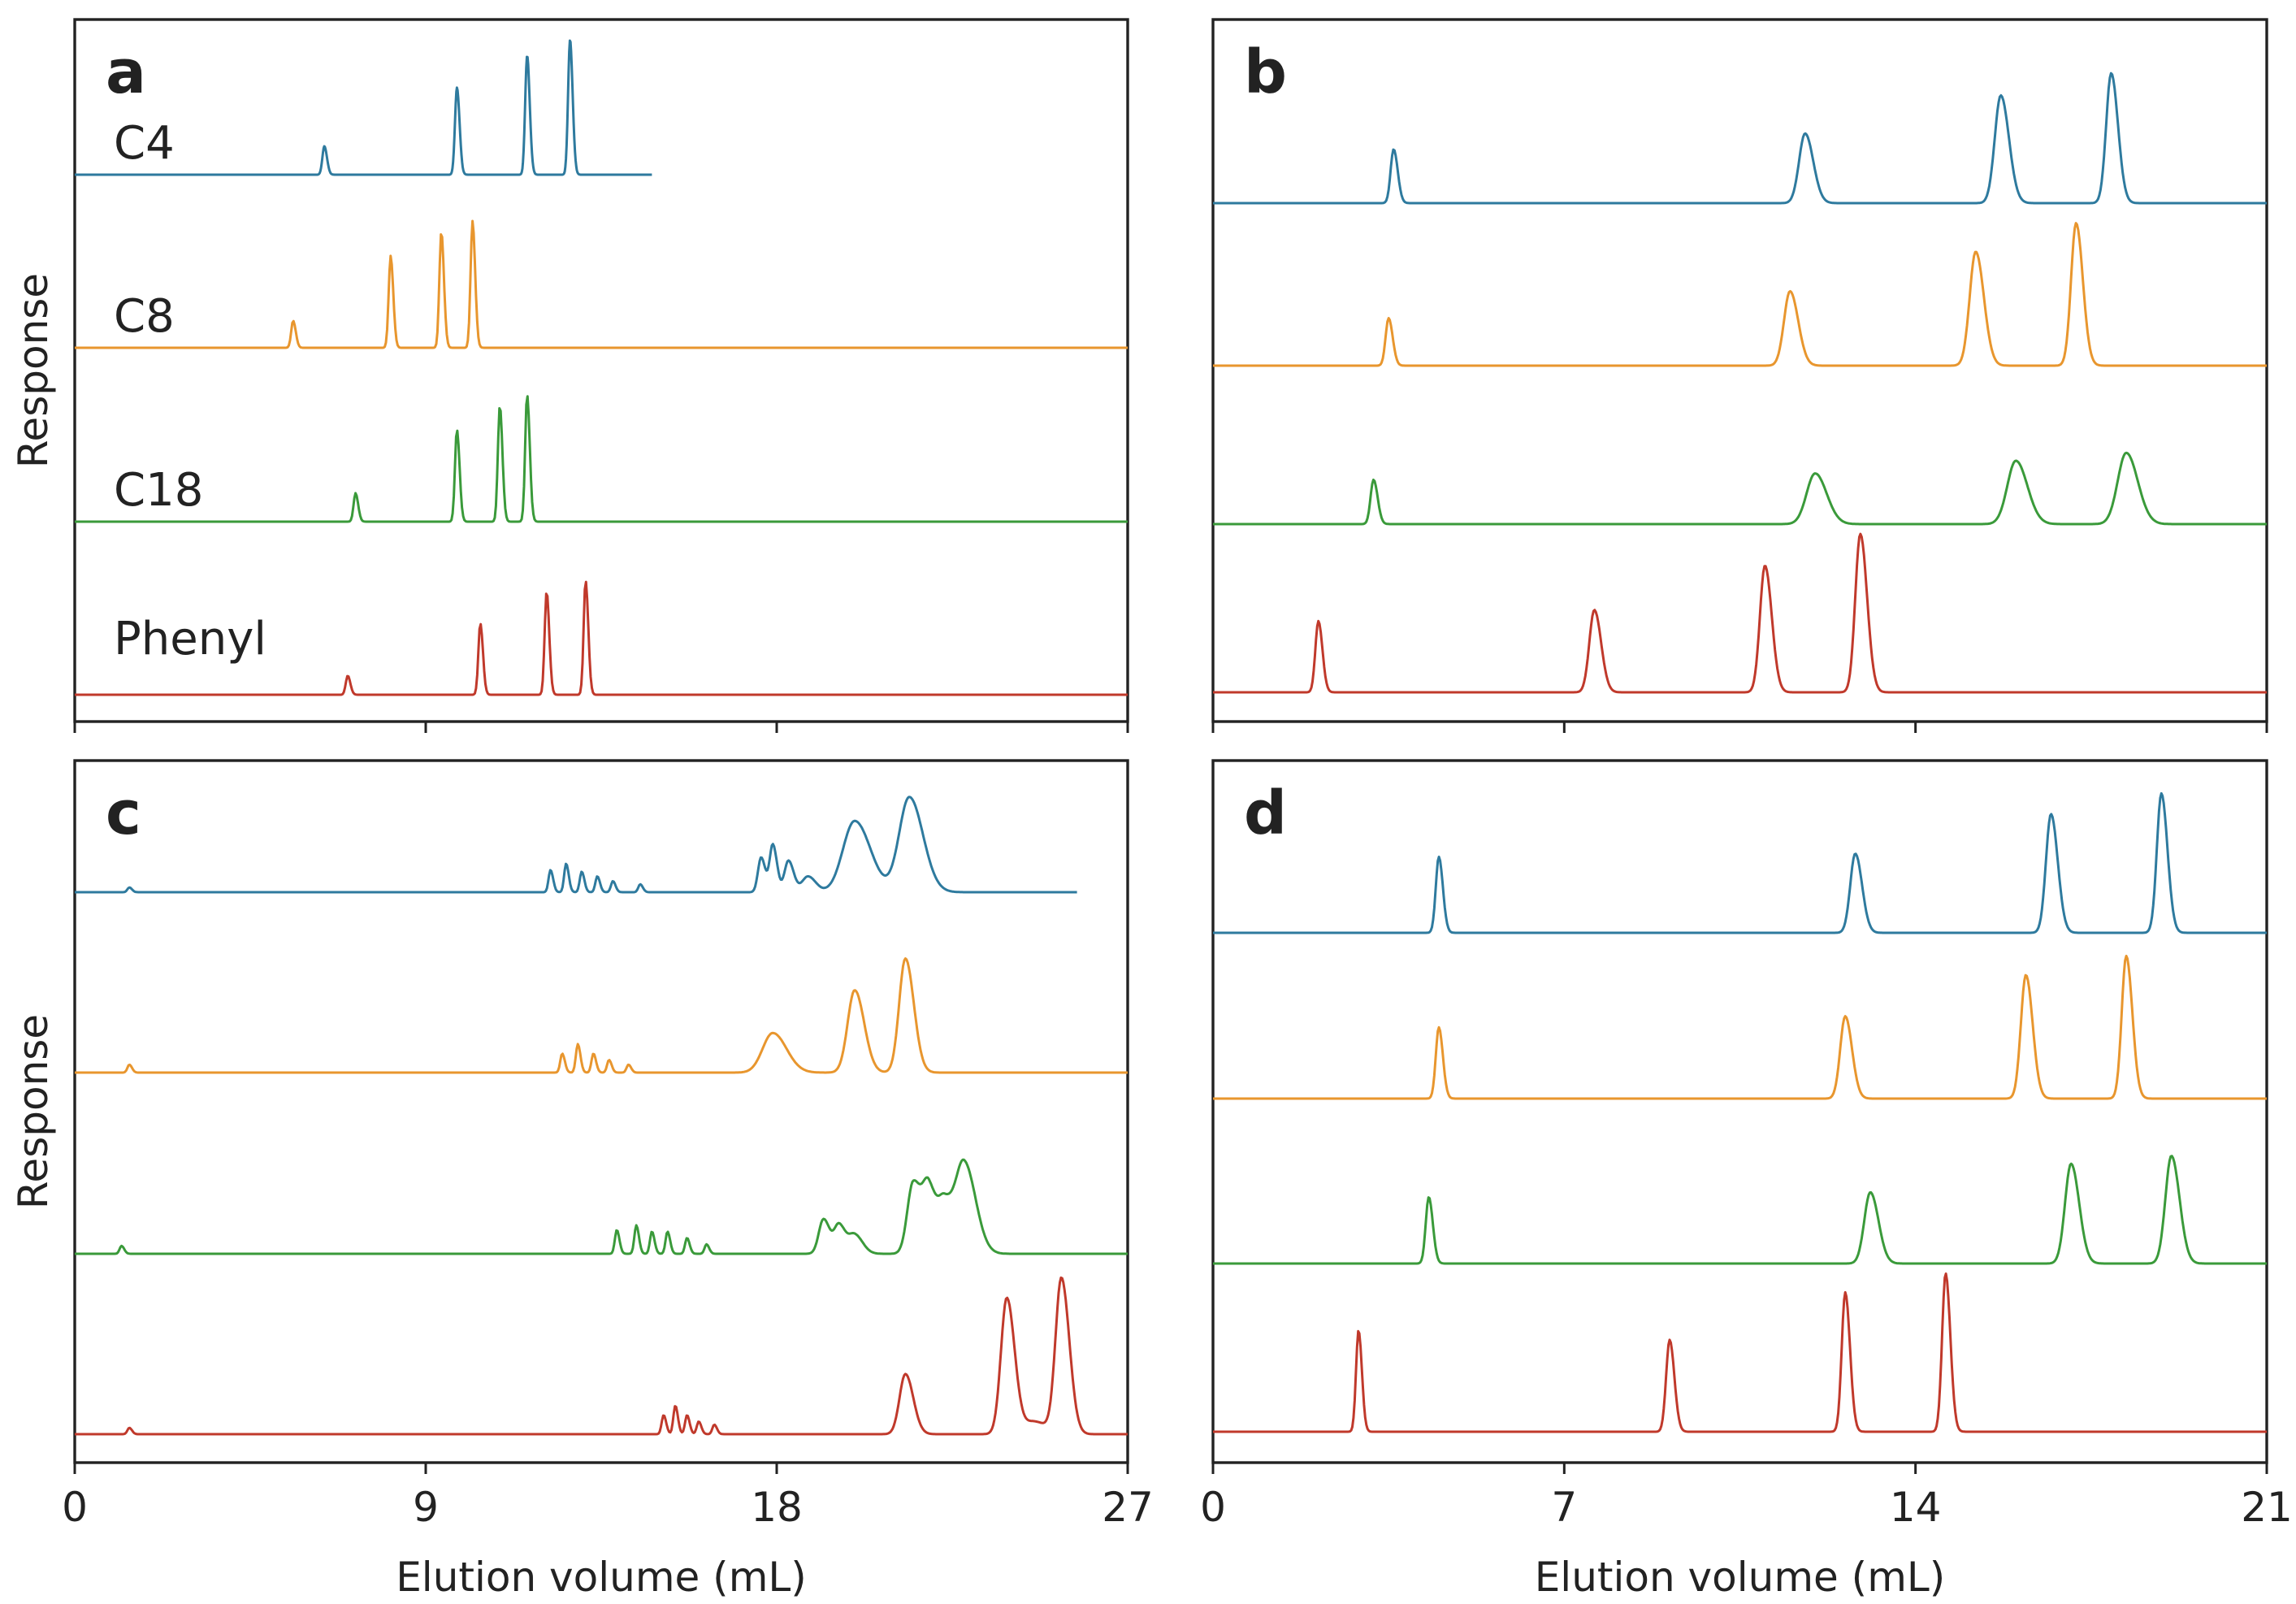 This screenshot has height=1604, width=2296. What do you see at coordinates (1564, 1507) in the screenshot?
I see `x-tick-label: 7` at bounding box center [1564, 1507].